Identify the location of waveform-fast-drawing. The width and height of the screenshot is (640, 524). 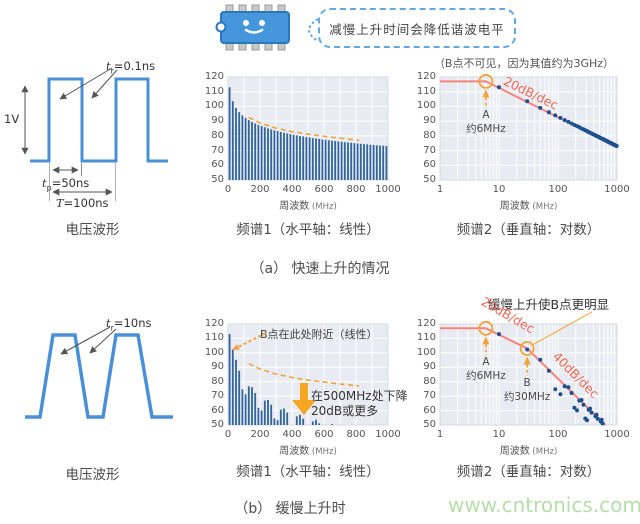
(94, 134).